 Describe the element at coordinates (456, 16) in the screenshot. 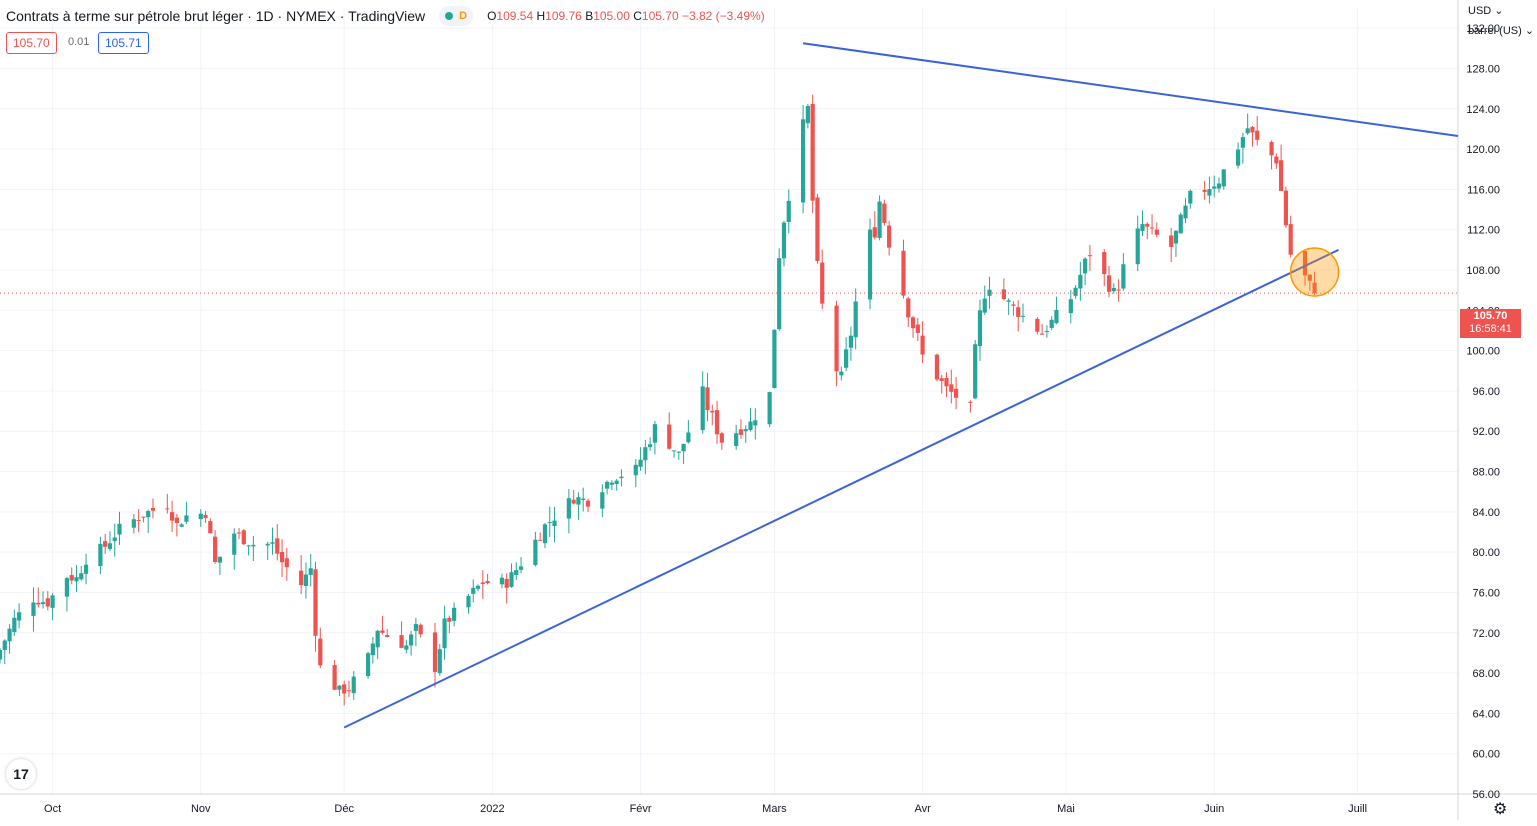

I see `status-badges: D` at that location.